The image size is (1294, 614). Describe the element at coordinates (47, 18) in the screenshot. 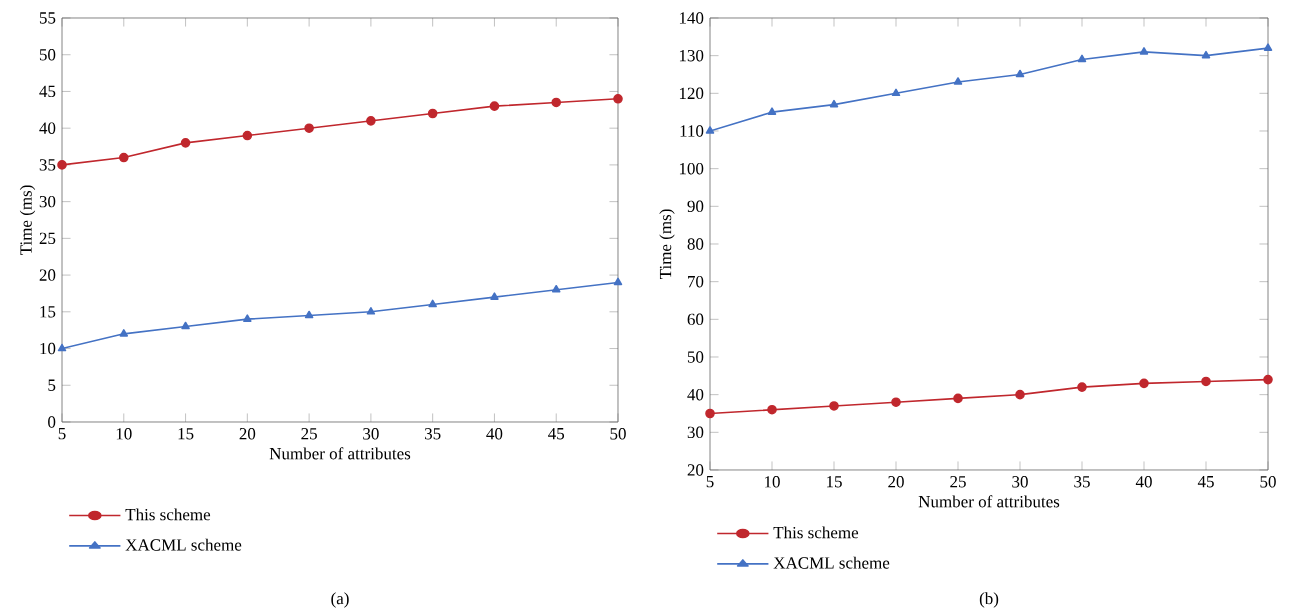

I see `y-tick-label: 55` at that location.